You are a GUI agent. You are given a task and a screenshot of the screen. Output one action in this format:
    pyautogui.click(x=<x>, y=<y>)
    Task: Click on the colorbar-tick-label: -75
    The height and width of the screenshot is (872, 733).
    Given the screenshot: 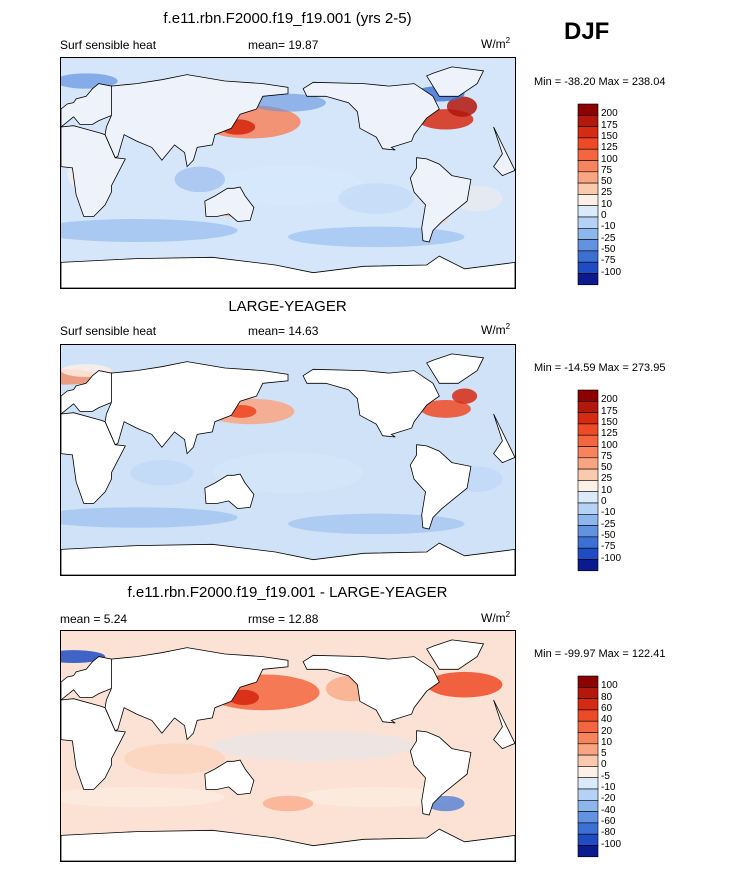 What is the action you would take?
    pyautogui.click(x=608, y=547)
    